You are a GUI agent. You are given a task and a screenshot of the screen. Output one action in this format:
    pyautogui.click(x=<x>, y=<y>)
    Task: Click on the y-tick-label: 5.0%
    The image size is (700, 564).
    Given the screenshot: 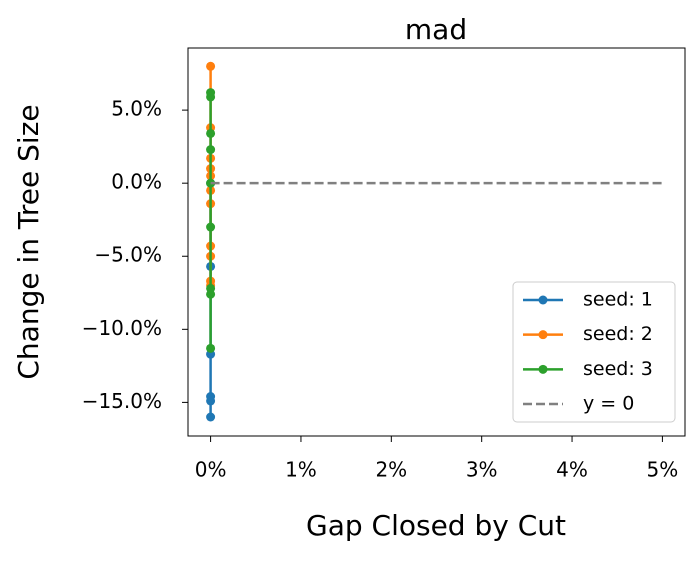 What is the action you would take?
    pyautogui.click(x=136, y=109)
    